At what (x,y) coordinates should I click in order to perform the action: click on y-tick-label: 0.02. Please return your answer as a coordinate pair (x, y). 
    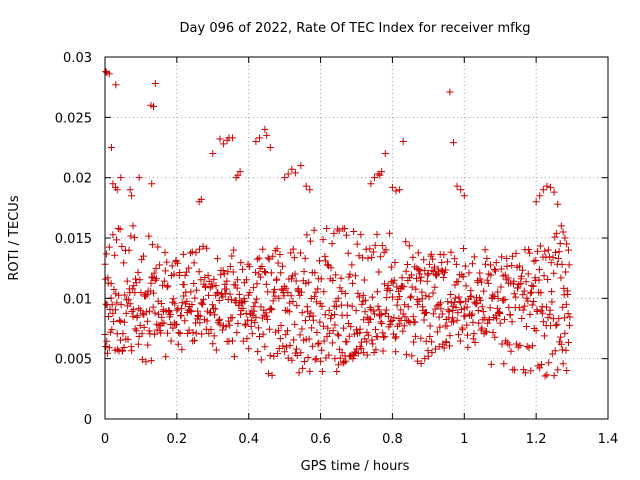
    Looking at the image, I should click on (77, 179).